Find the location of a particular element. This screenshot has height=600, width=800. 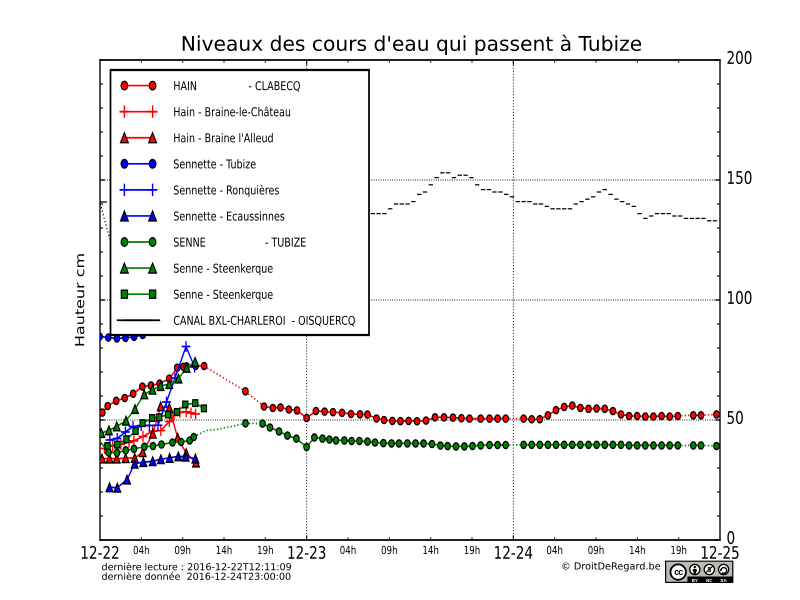

svg-text: NC is located at coordinates (709, 580).